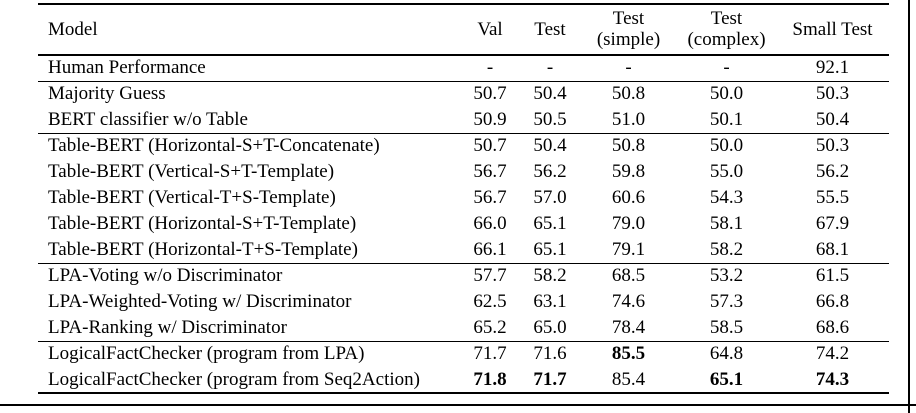 The image size is (916, 413). Describe the element at coordinates (726, 30) in the screenshot. I see `column-header-test-complex: Test (complex)` at that location.